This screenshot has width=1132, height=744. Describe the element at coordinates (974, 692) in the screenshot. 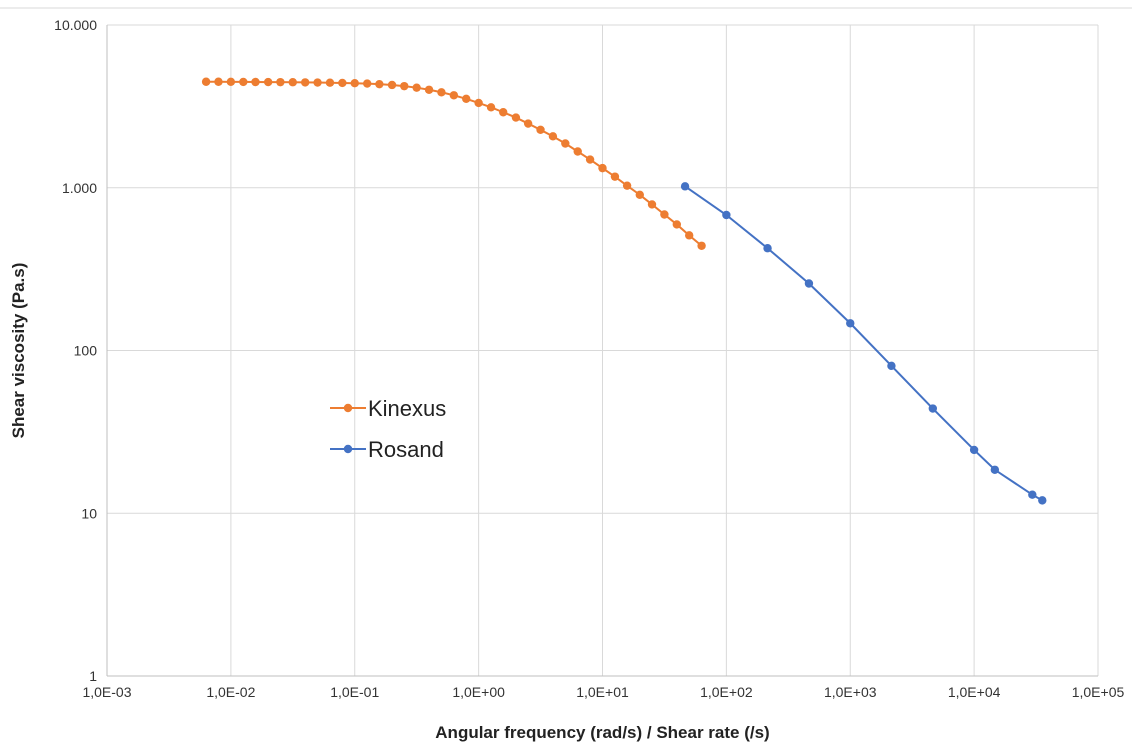

I see `x-tick-label: 1,0E+04` at that location.